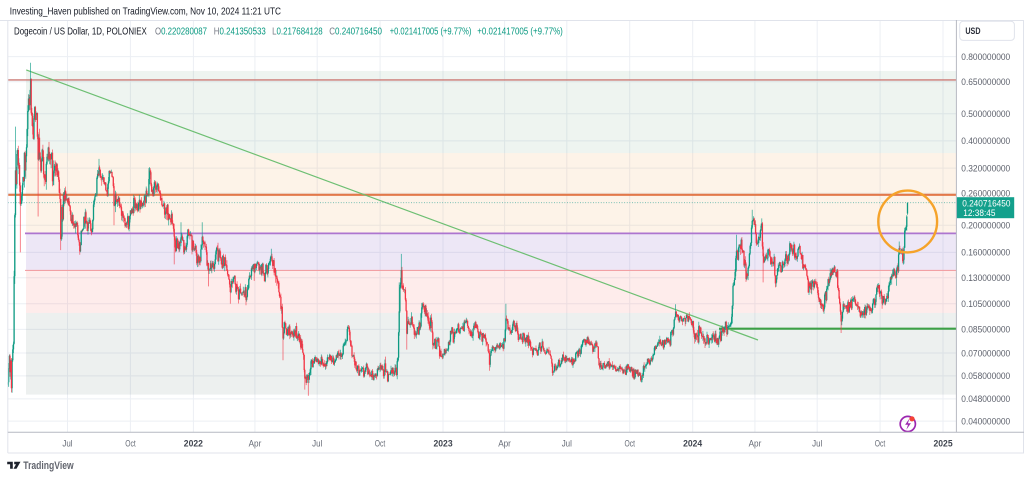  I want to click on svg-text: 0.320000000, so click(985, 167).